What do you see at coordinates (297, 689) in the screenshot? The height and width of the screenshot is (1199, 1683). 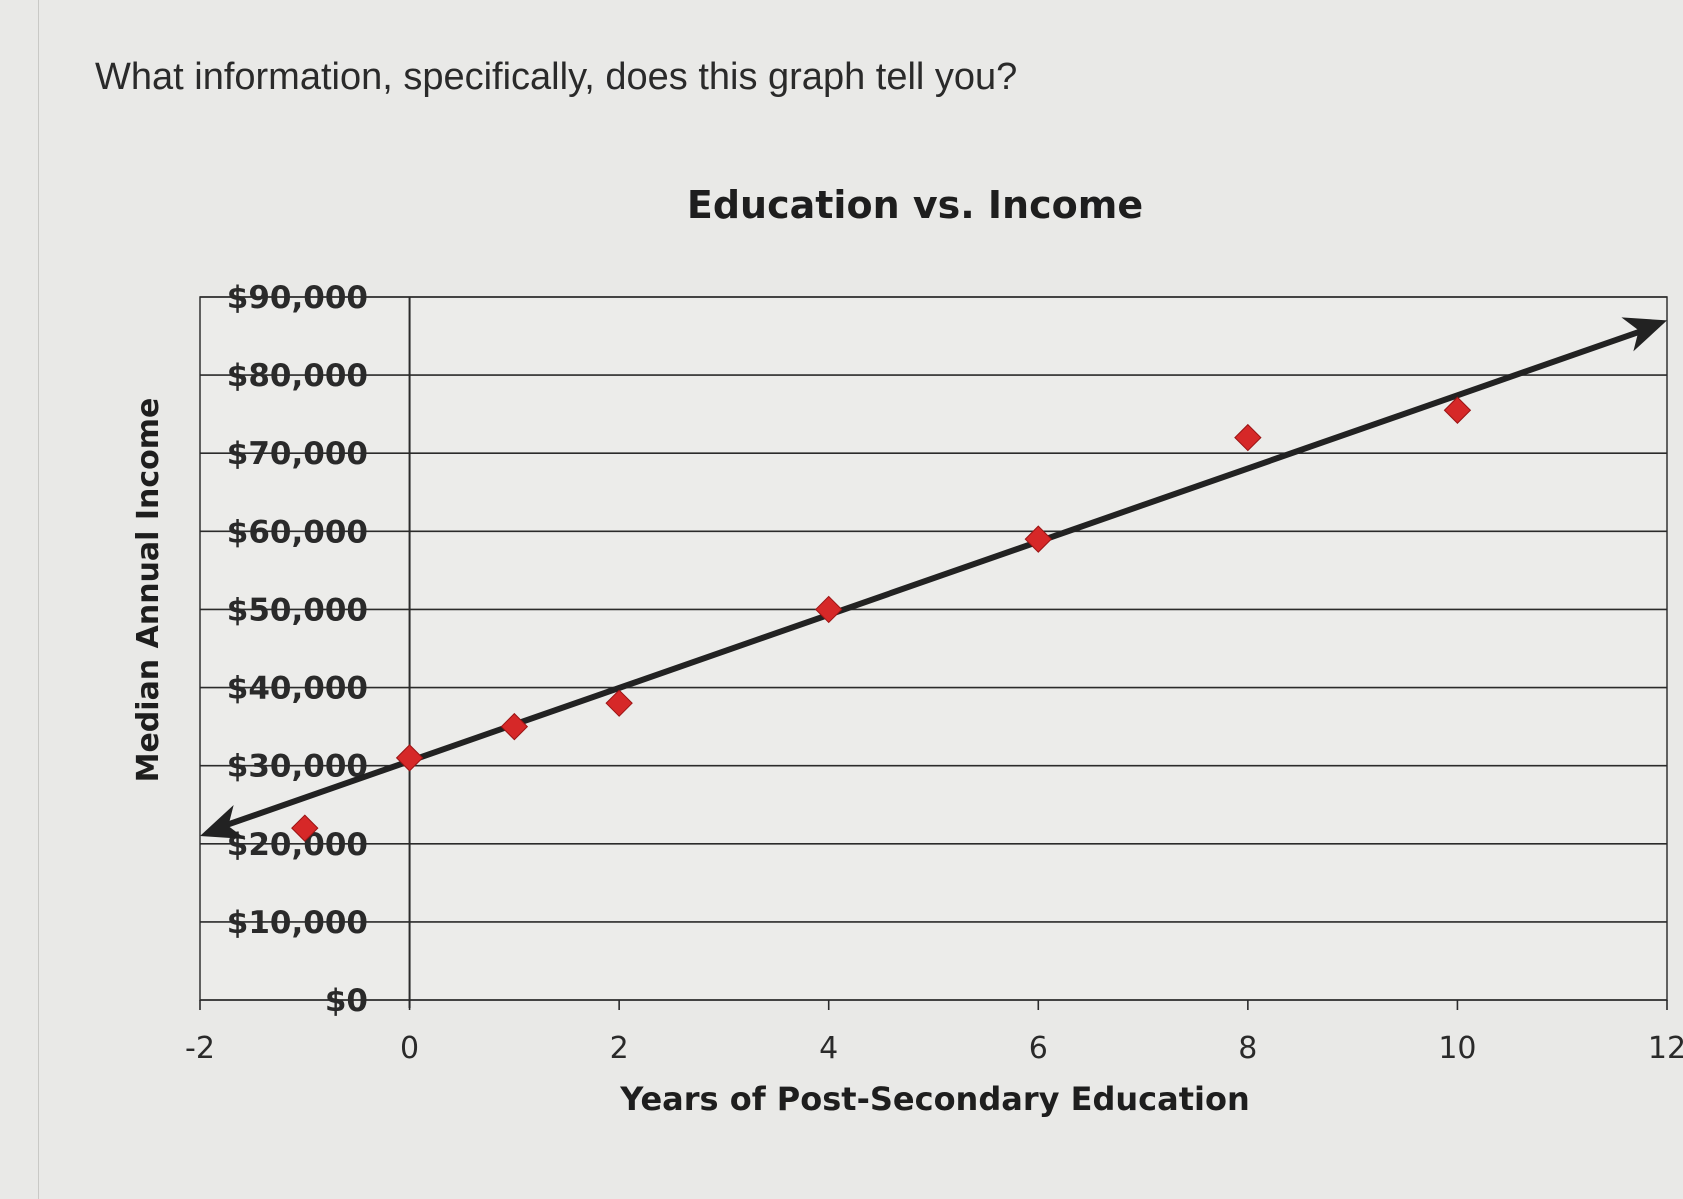 I see `y-tick-label: $40,000` at bounding box center [297, 689].